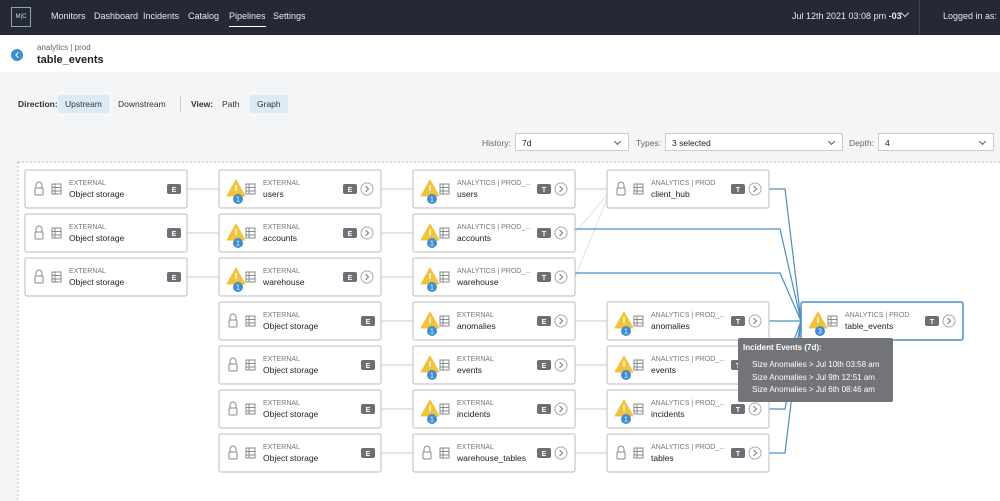 This screenshot has width=1000, height=501. I want to click on filter-select: 3 selected, so click(754, 142).